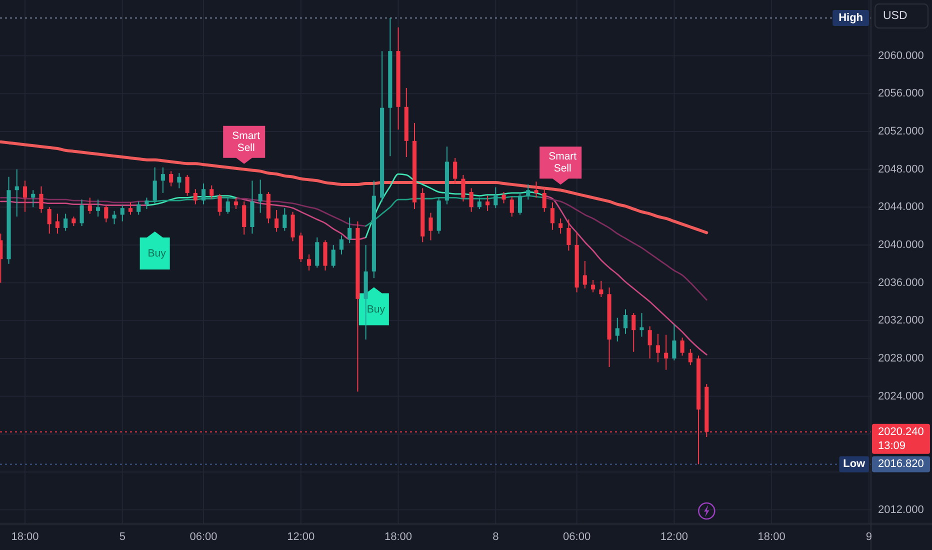 This screenshot has width=932, height=550. I want to click on x-tick-label: 8, so click(495, 537).